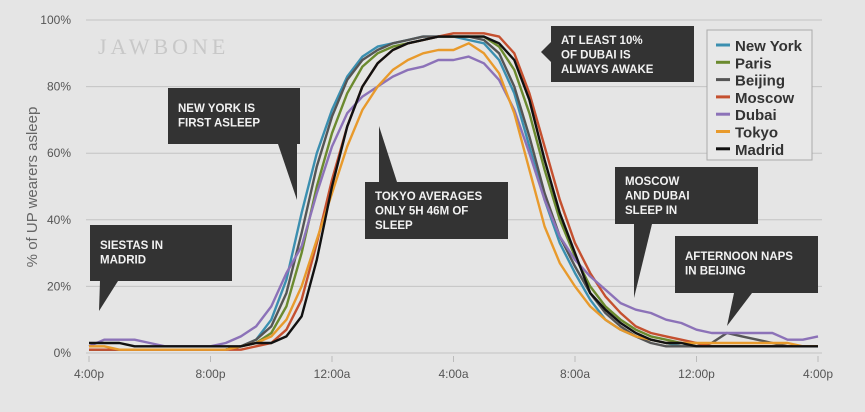 The image size is (865, 412). What do you see at coordinates (602, 41) in the screenshot?
I see `callout-text: AT LEAST 10%` at bounding box center [602, 41].